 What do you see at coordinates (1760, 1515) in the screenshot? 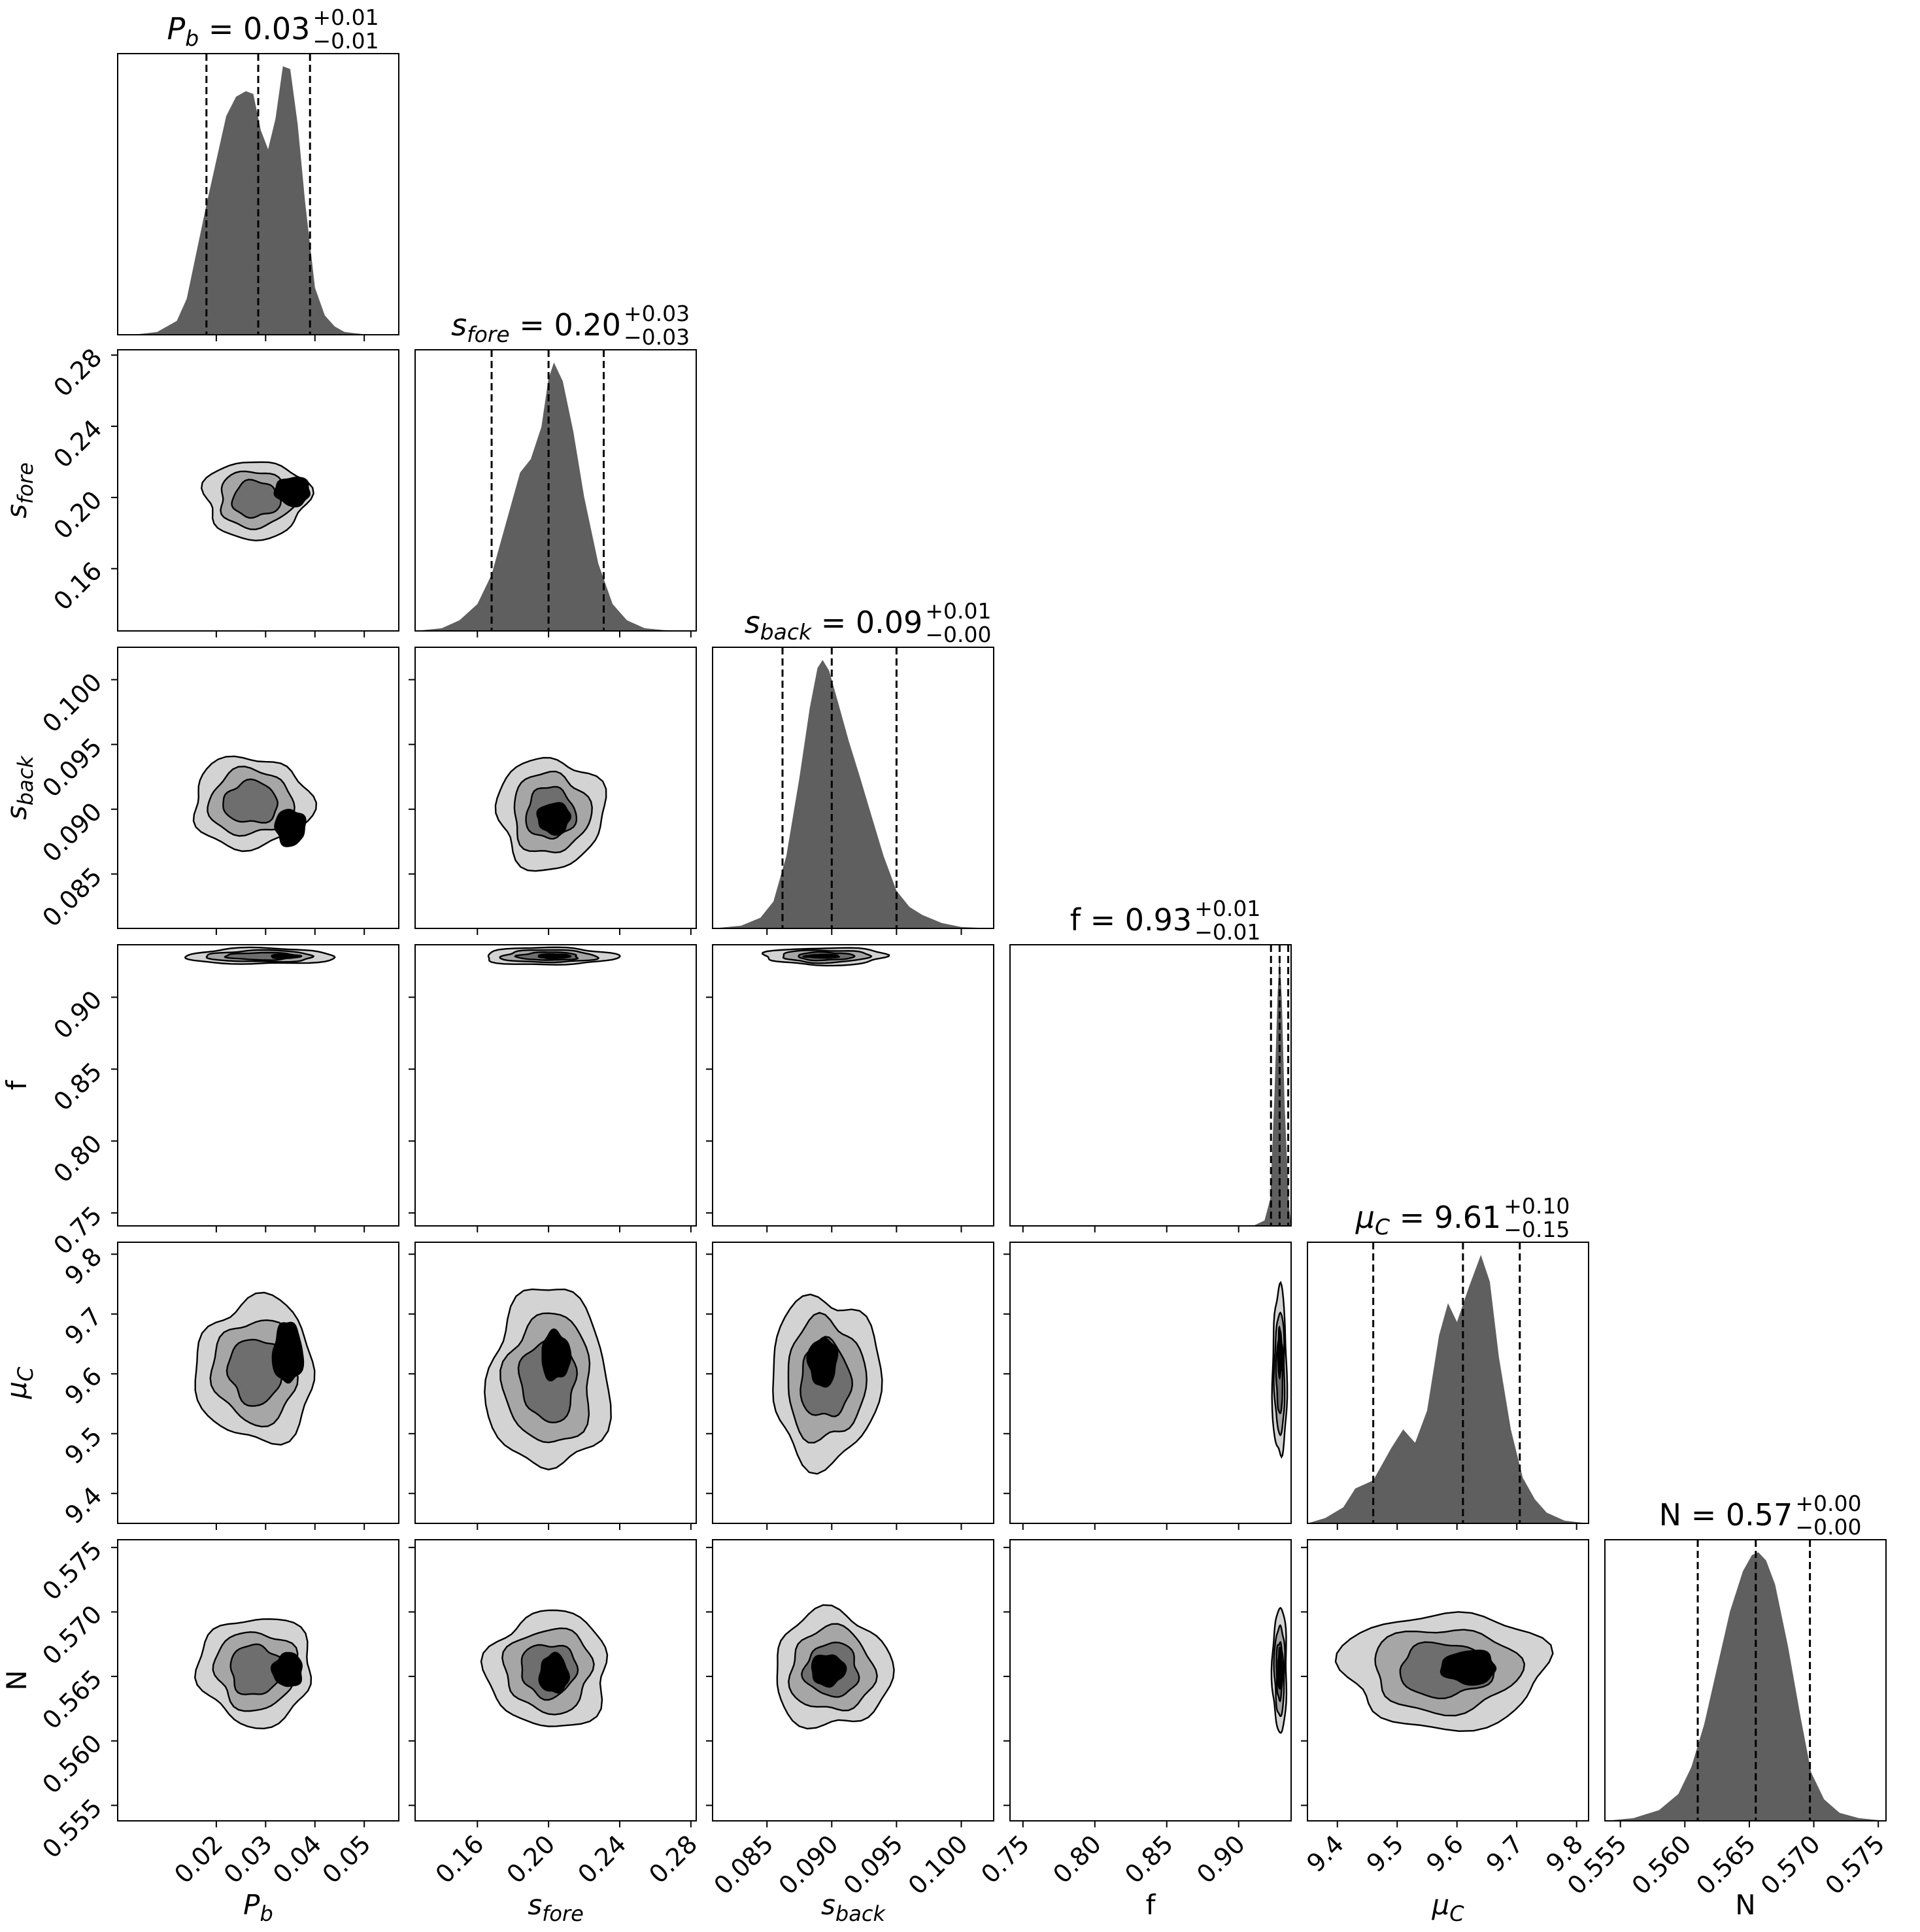
I see `title-value: 0.57` at bounding box center [1760, 1515].